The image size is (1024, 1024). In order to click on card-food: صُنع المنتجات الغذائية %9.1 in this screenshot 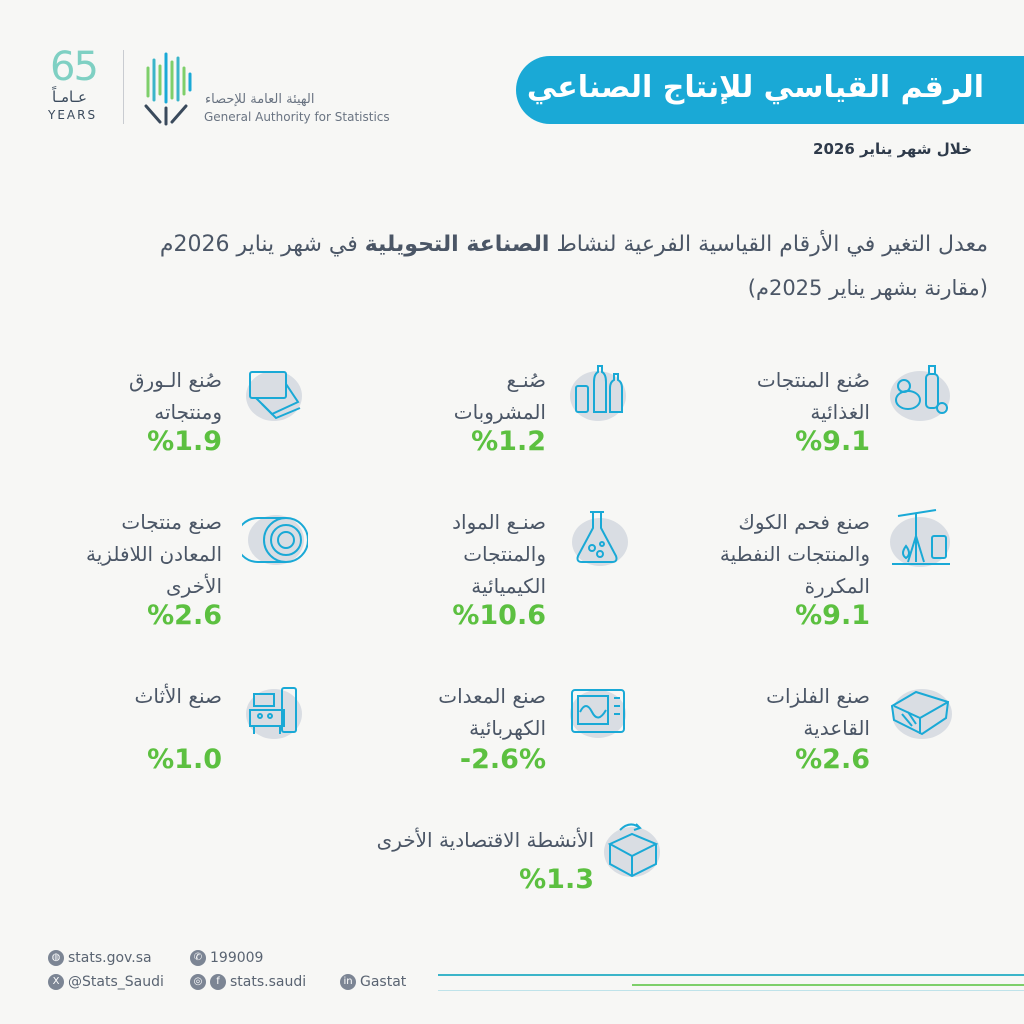, I will do `click(740, 414)`.